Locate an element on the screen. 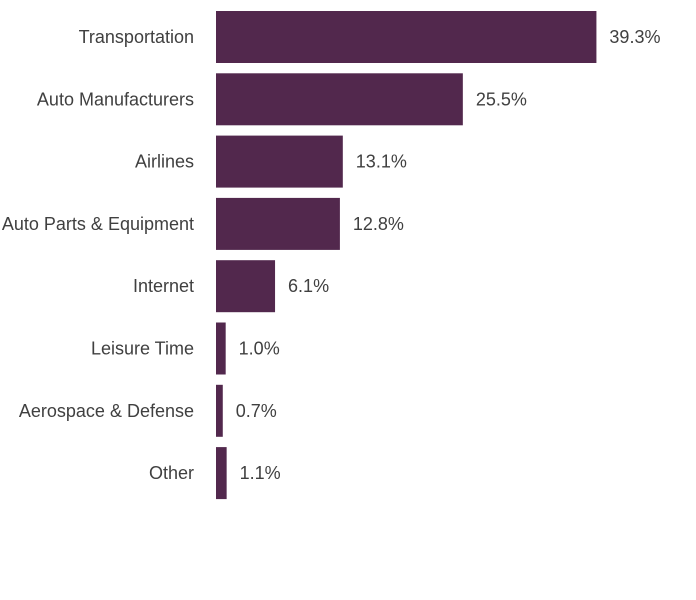 The height and width of the screenshot is (600, 696). category-label: Auto Parts & Equipment is located at coordinates (98, 224).